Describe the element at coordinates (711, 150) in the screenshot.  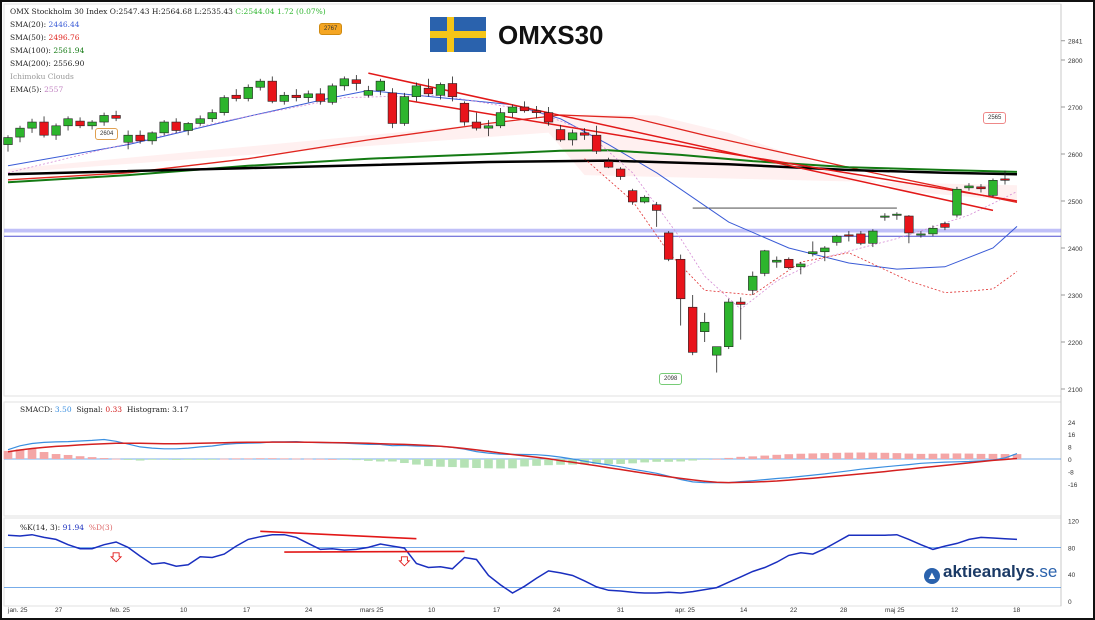
I see `trendline-lower` at that location.